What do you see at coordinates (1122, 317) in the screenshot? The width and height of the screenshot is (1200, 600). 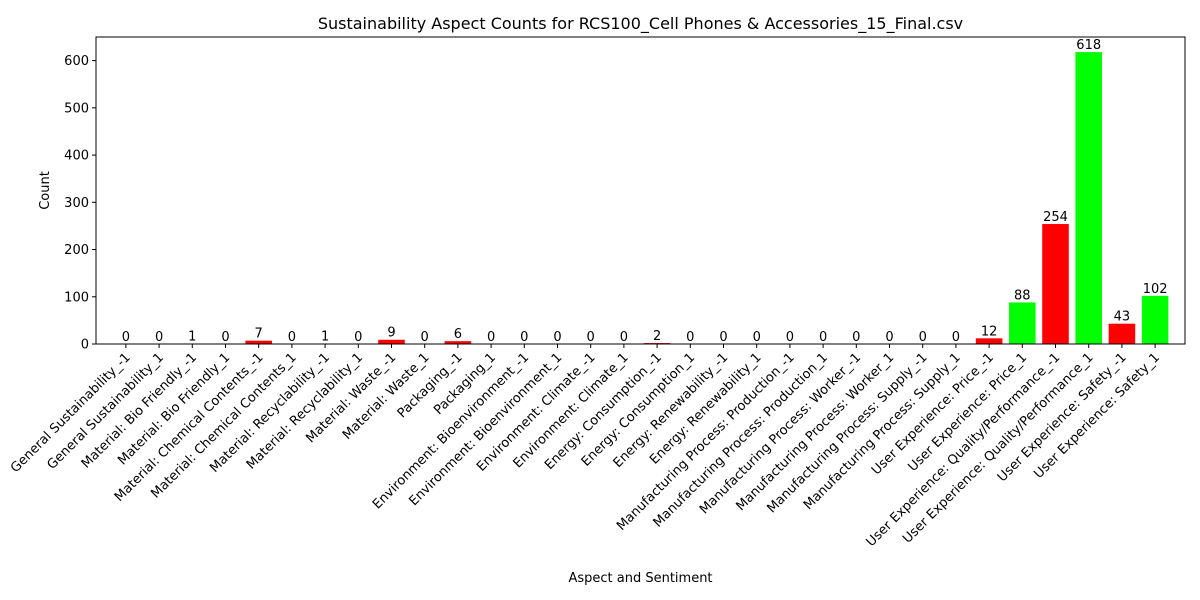 I see `data-label: 43` at bounding box center [1122, 317].